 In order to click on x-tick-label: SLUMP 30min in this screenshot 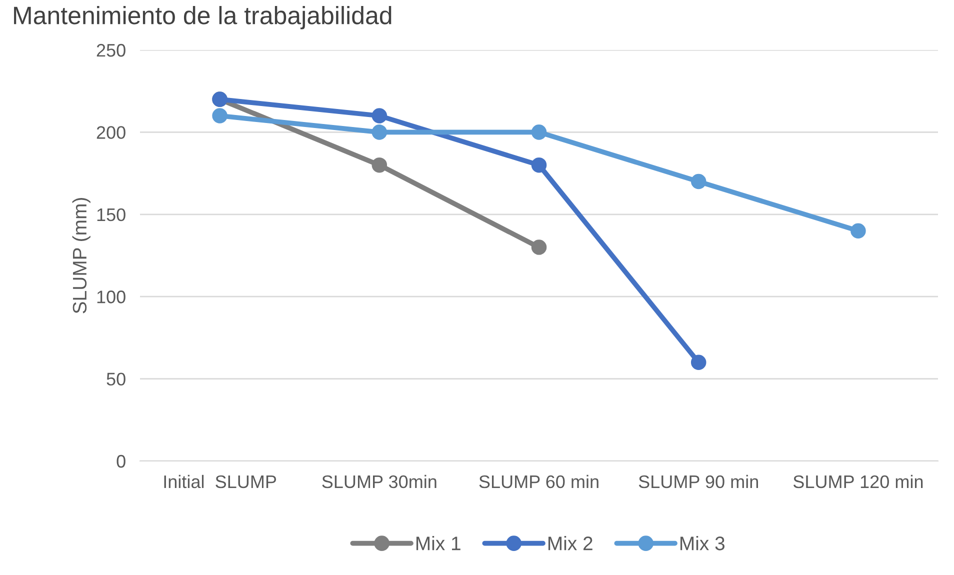, I will do `click(379, 481)`.